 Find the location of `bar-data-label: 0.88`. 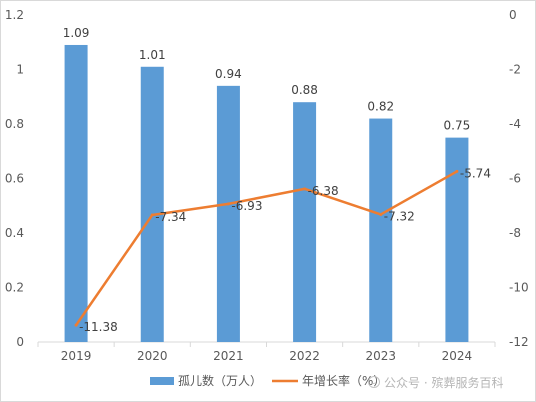

bar-data-label: 0.88 is located at coordinates (304, 90).